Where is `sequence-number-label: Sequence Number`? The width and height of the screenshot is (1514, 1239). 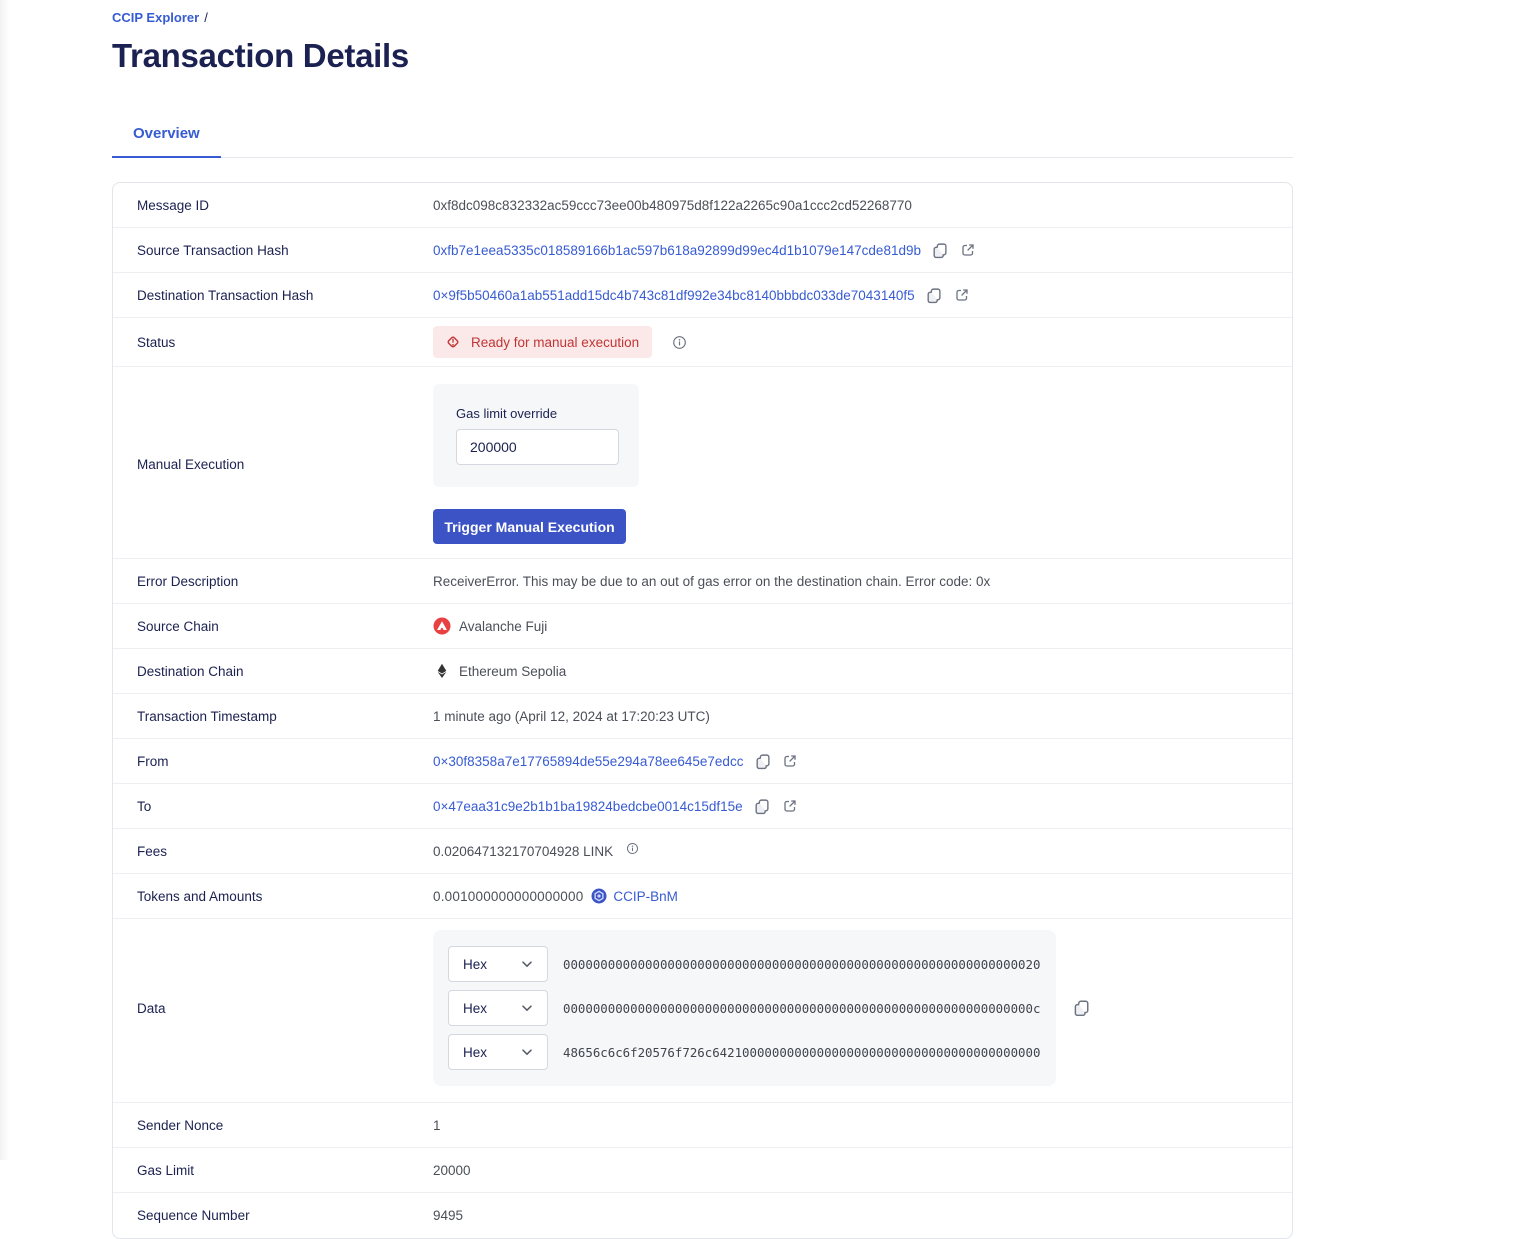
sequence-number-label: Sequence Number is located at coordinates (193, 1215).